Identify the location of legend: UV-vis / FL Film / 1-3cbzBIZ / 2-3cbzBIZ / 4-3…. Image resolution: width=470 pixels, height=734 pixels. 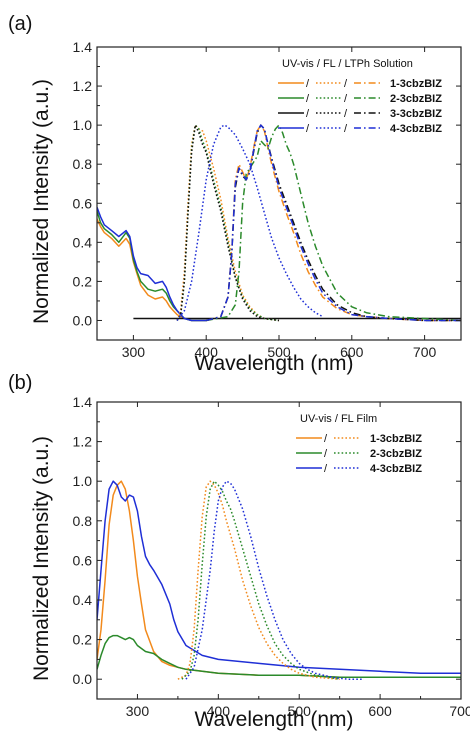
(359, 444).